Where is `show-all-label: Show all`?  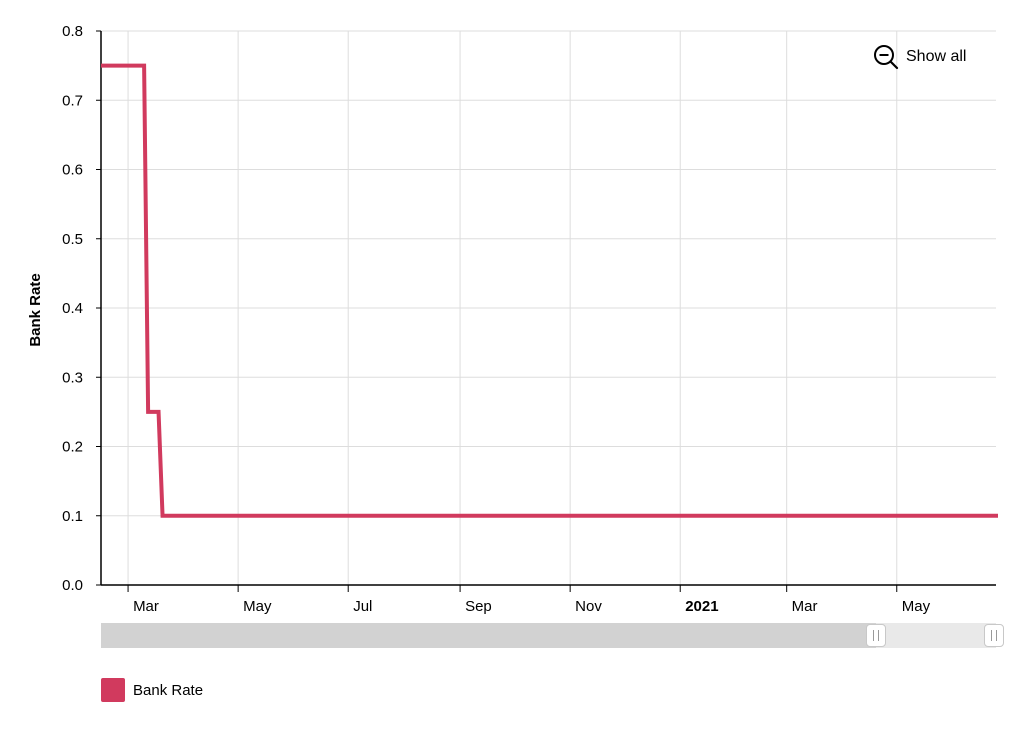
show-all-label: Show all is located at coordinates (936, 56).